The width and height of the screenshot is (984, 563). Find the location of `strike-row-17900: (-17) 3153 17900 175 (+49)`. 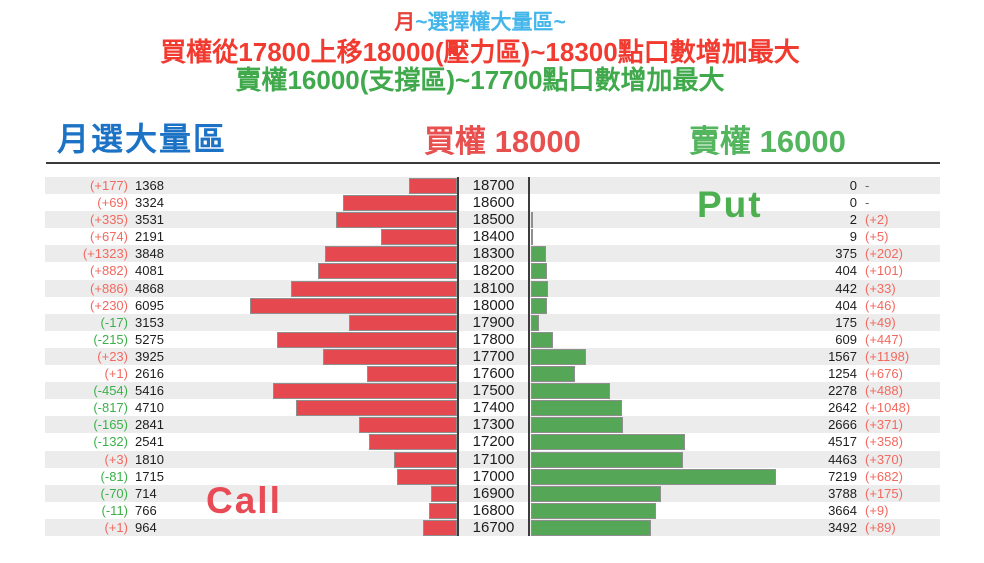

strike-row-17900: (-17) 3153 17900 175 (+49) is located at coordinates (492, 322).